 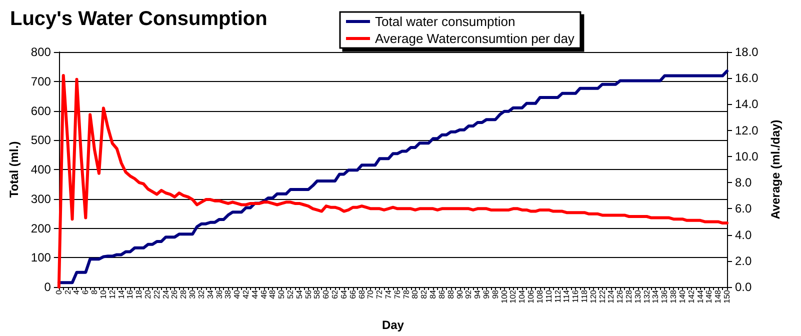 What do you see at coordinates (477, 294) in the screenshot?
I see `x-tick-label: 94` at bounding box center [477, 294].